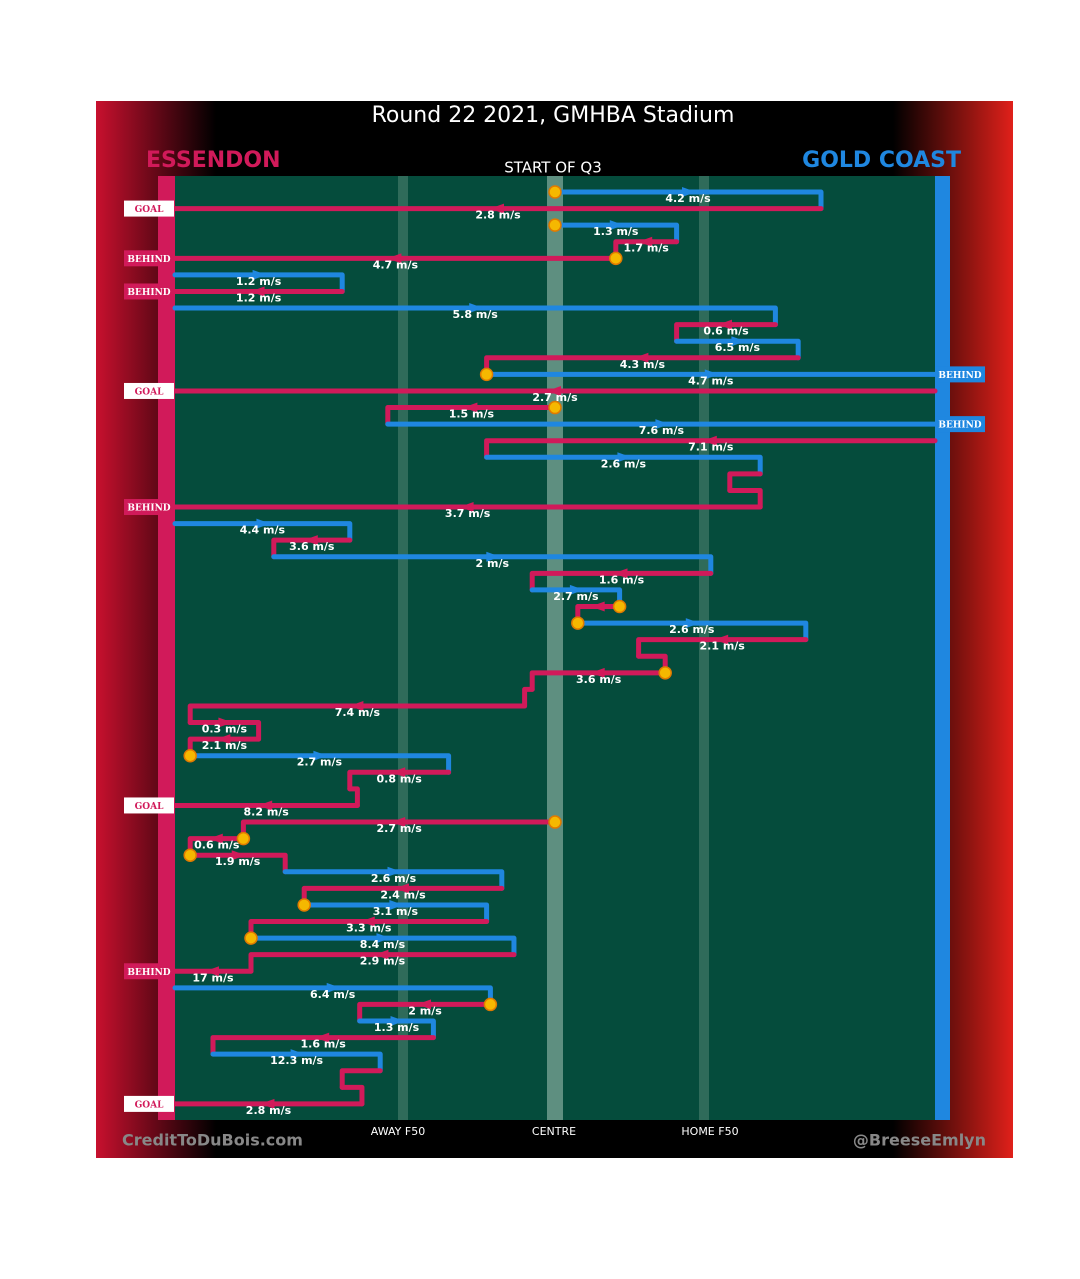 The width and height of the screenshot is (1080, 1279). Describe the element at coordinates (919, 1140) in the screenshot. I see `credit: @BreeseEmlyn` at that location.